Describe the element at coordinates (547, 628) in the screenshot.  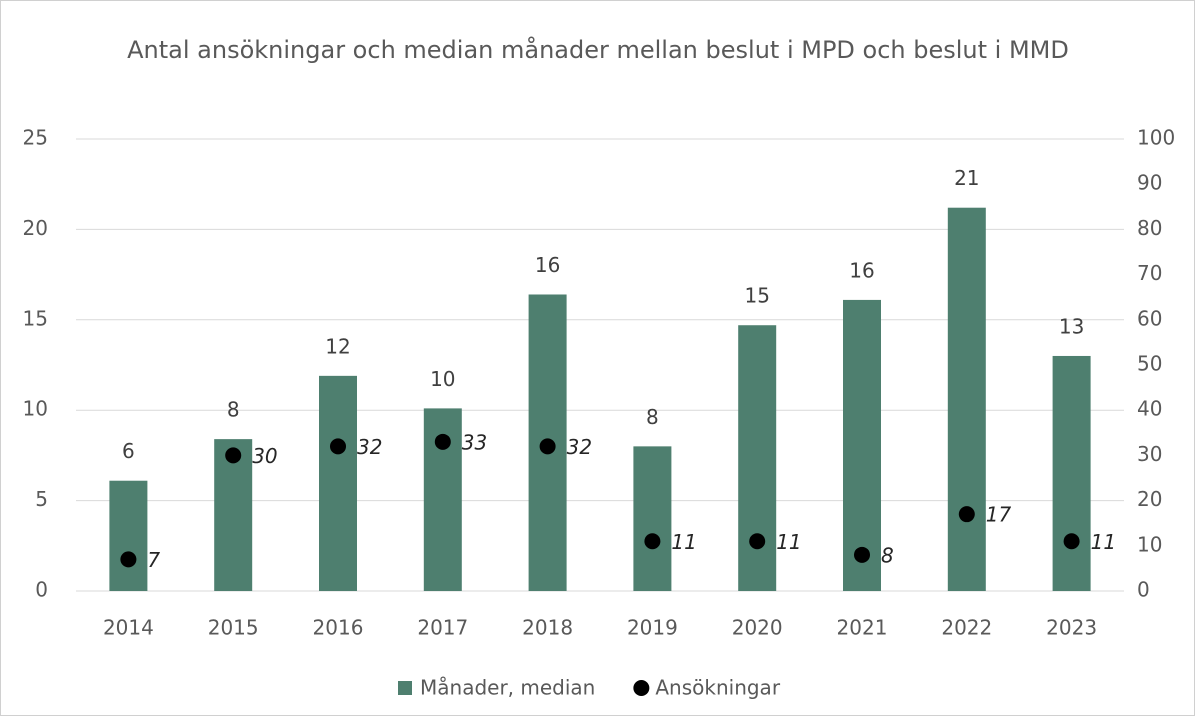
I see `x-tick-label: 2018` at that location.